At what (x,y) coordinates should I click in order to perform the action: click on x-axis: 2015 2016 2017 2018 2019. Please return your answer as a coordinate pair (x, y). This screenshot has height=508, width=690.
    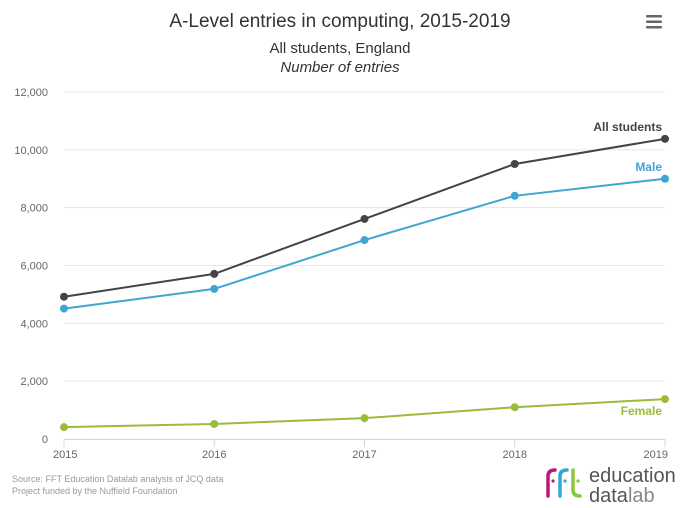
    Looking at the image, I should click on (360, 450).